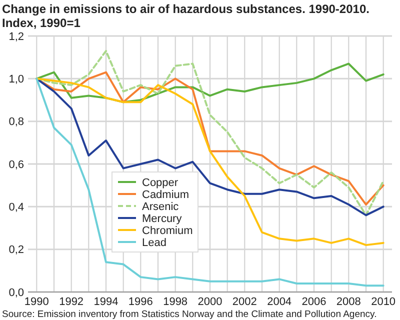  I want to click on y-tick-label: 0,2, so click(16, 250).